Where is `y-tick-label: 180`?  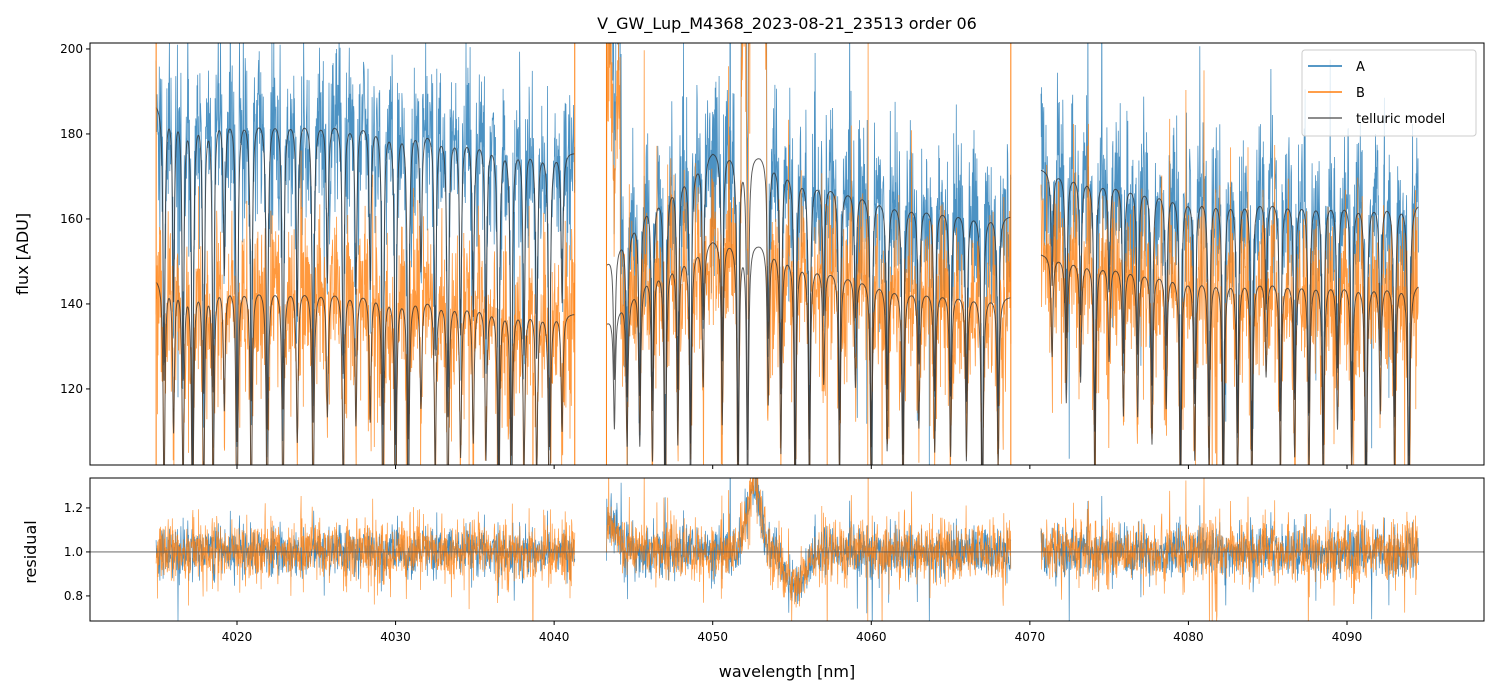 y-tick-label: 180 is located at coordinates (71, 134).